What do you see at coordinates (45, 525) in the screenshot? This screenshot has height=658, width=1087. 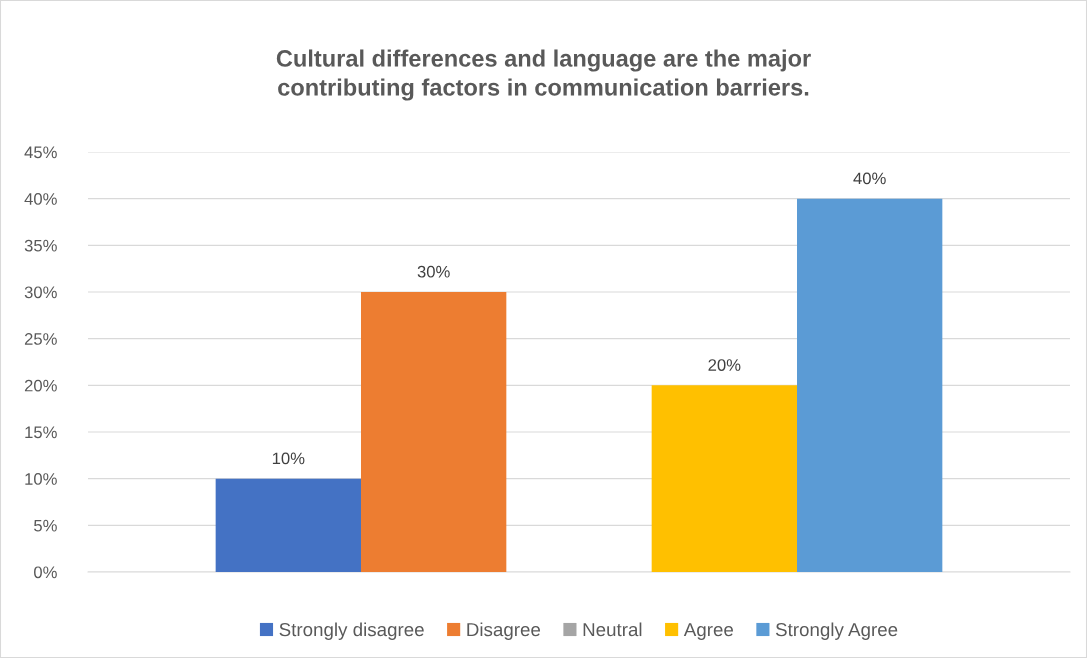 I see `y-tick-label: 5%` at bounding box center [45, 525].